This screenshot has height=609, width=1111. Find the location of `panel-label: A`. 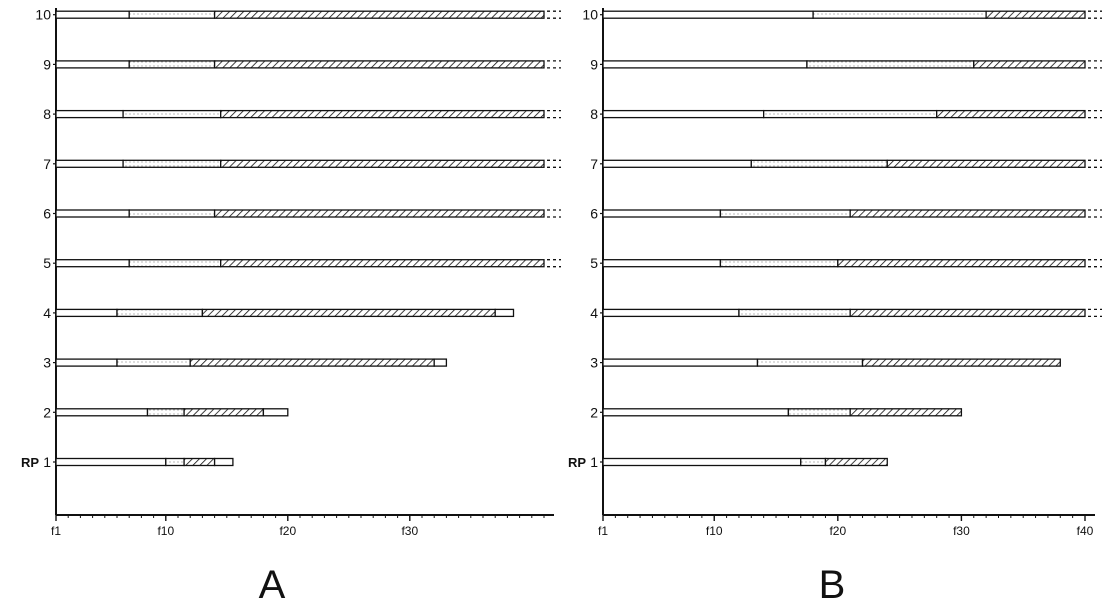

panel-label: A is located at coordinates (272, 585).